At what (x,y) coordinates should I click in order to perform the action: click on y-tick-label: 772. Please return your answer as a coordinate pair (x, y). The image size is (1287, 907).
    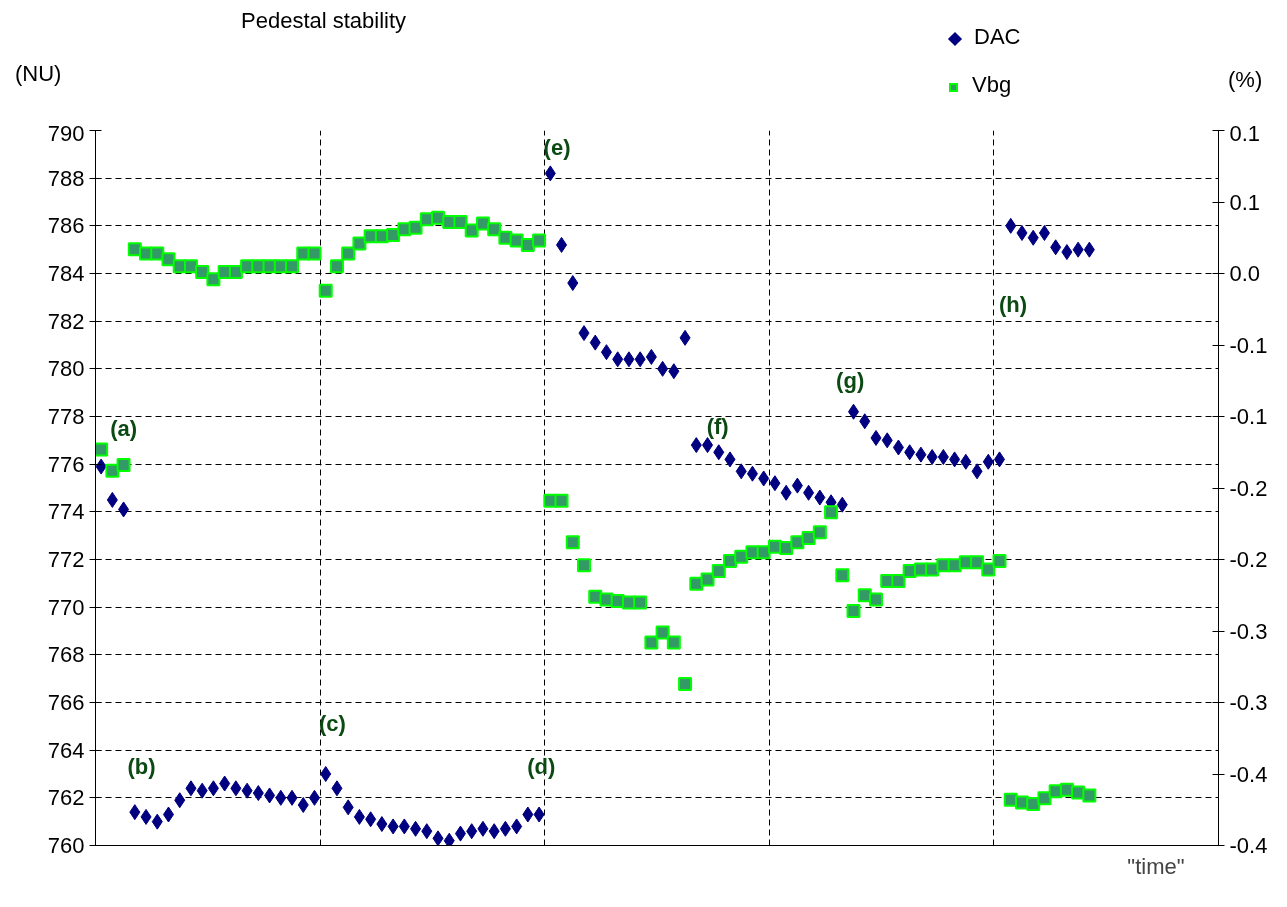
    Looking at the image, I should click on (66, 559).